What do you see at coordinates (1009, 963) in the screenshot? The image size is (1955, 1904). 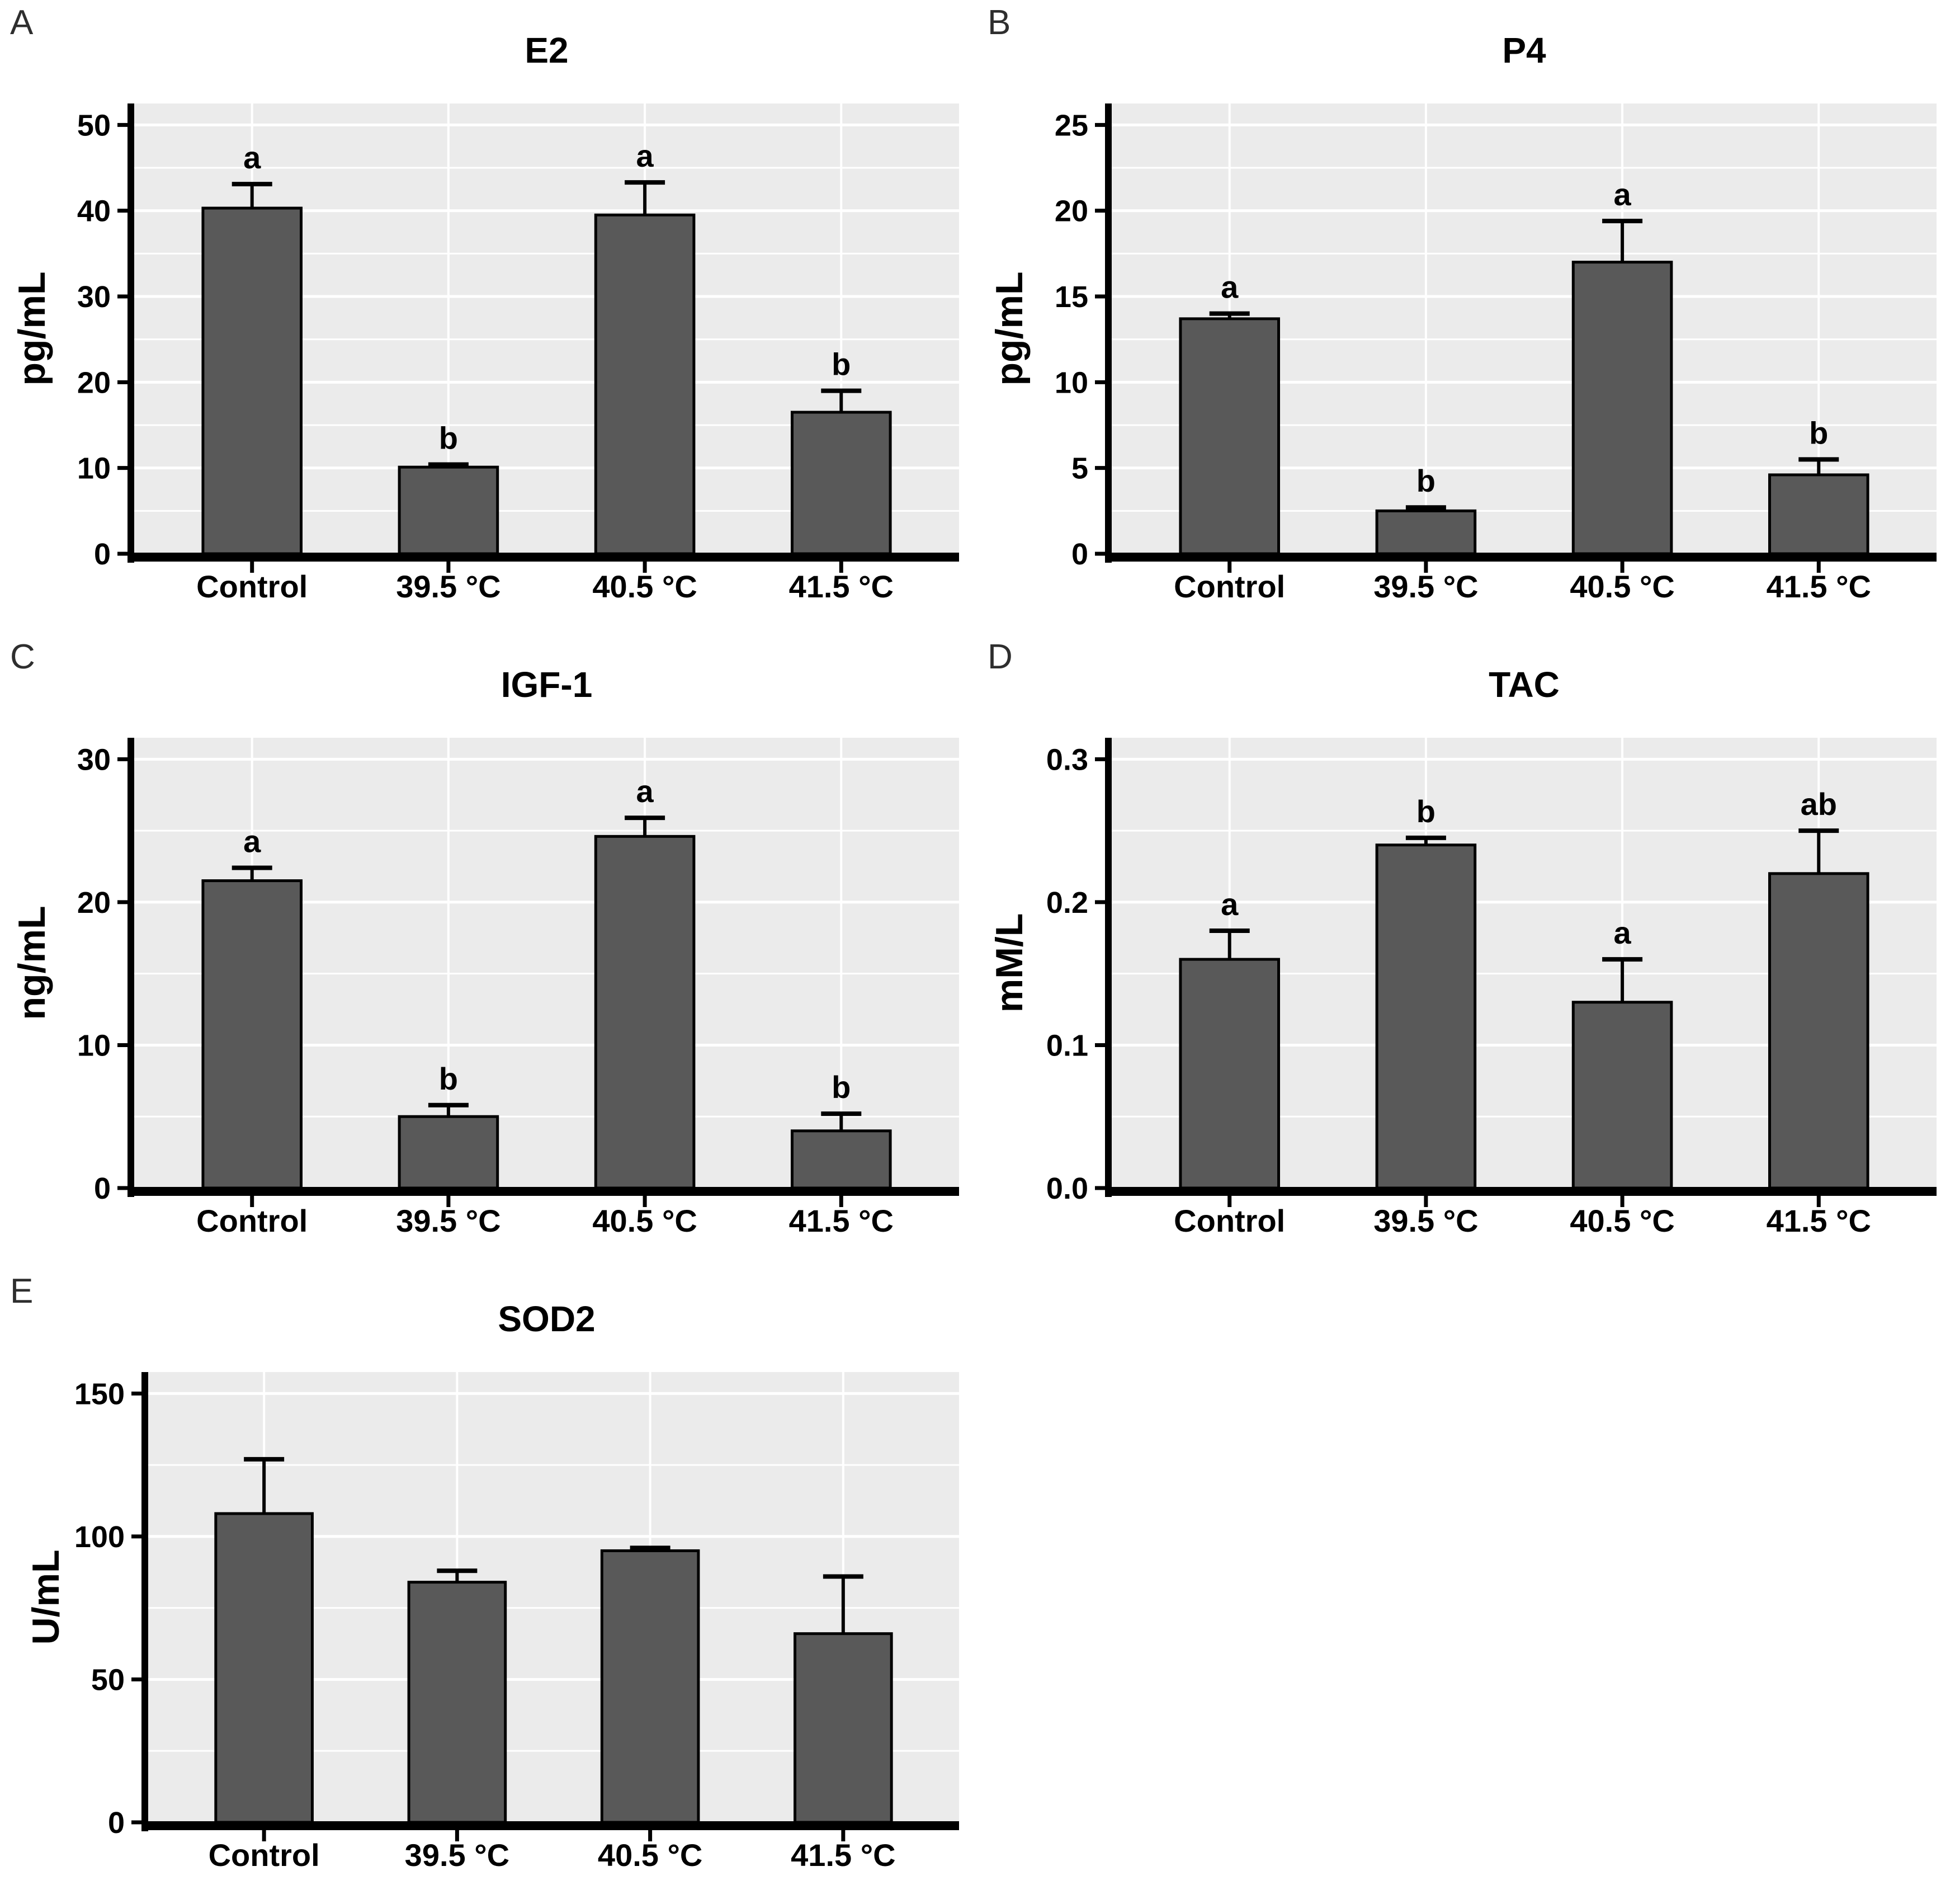 I see `svg-text: mM/L` at bounding box center [1009, 963].